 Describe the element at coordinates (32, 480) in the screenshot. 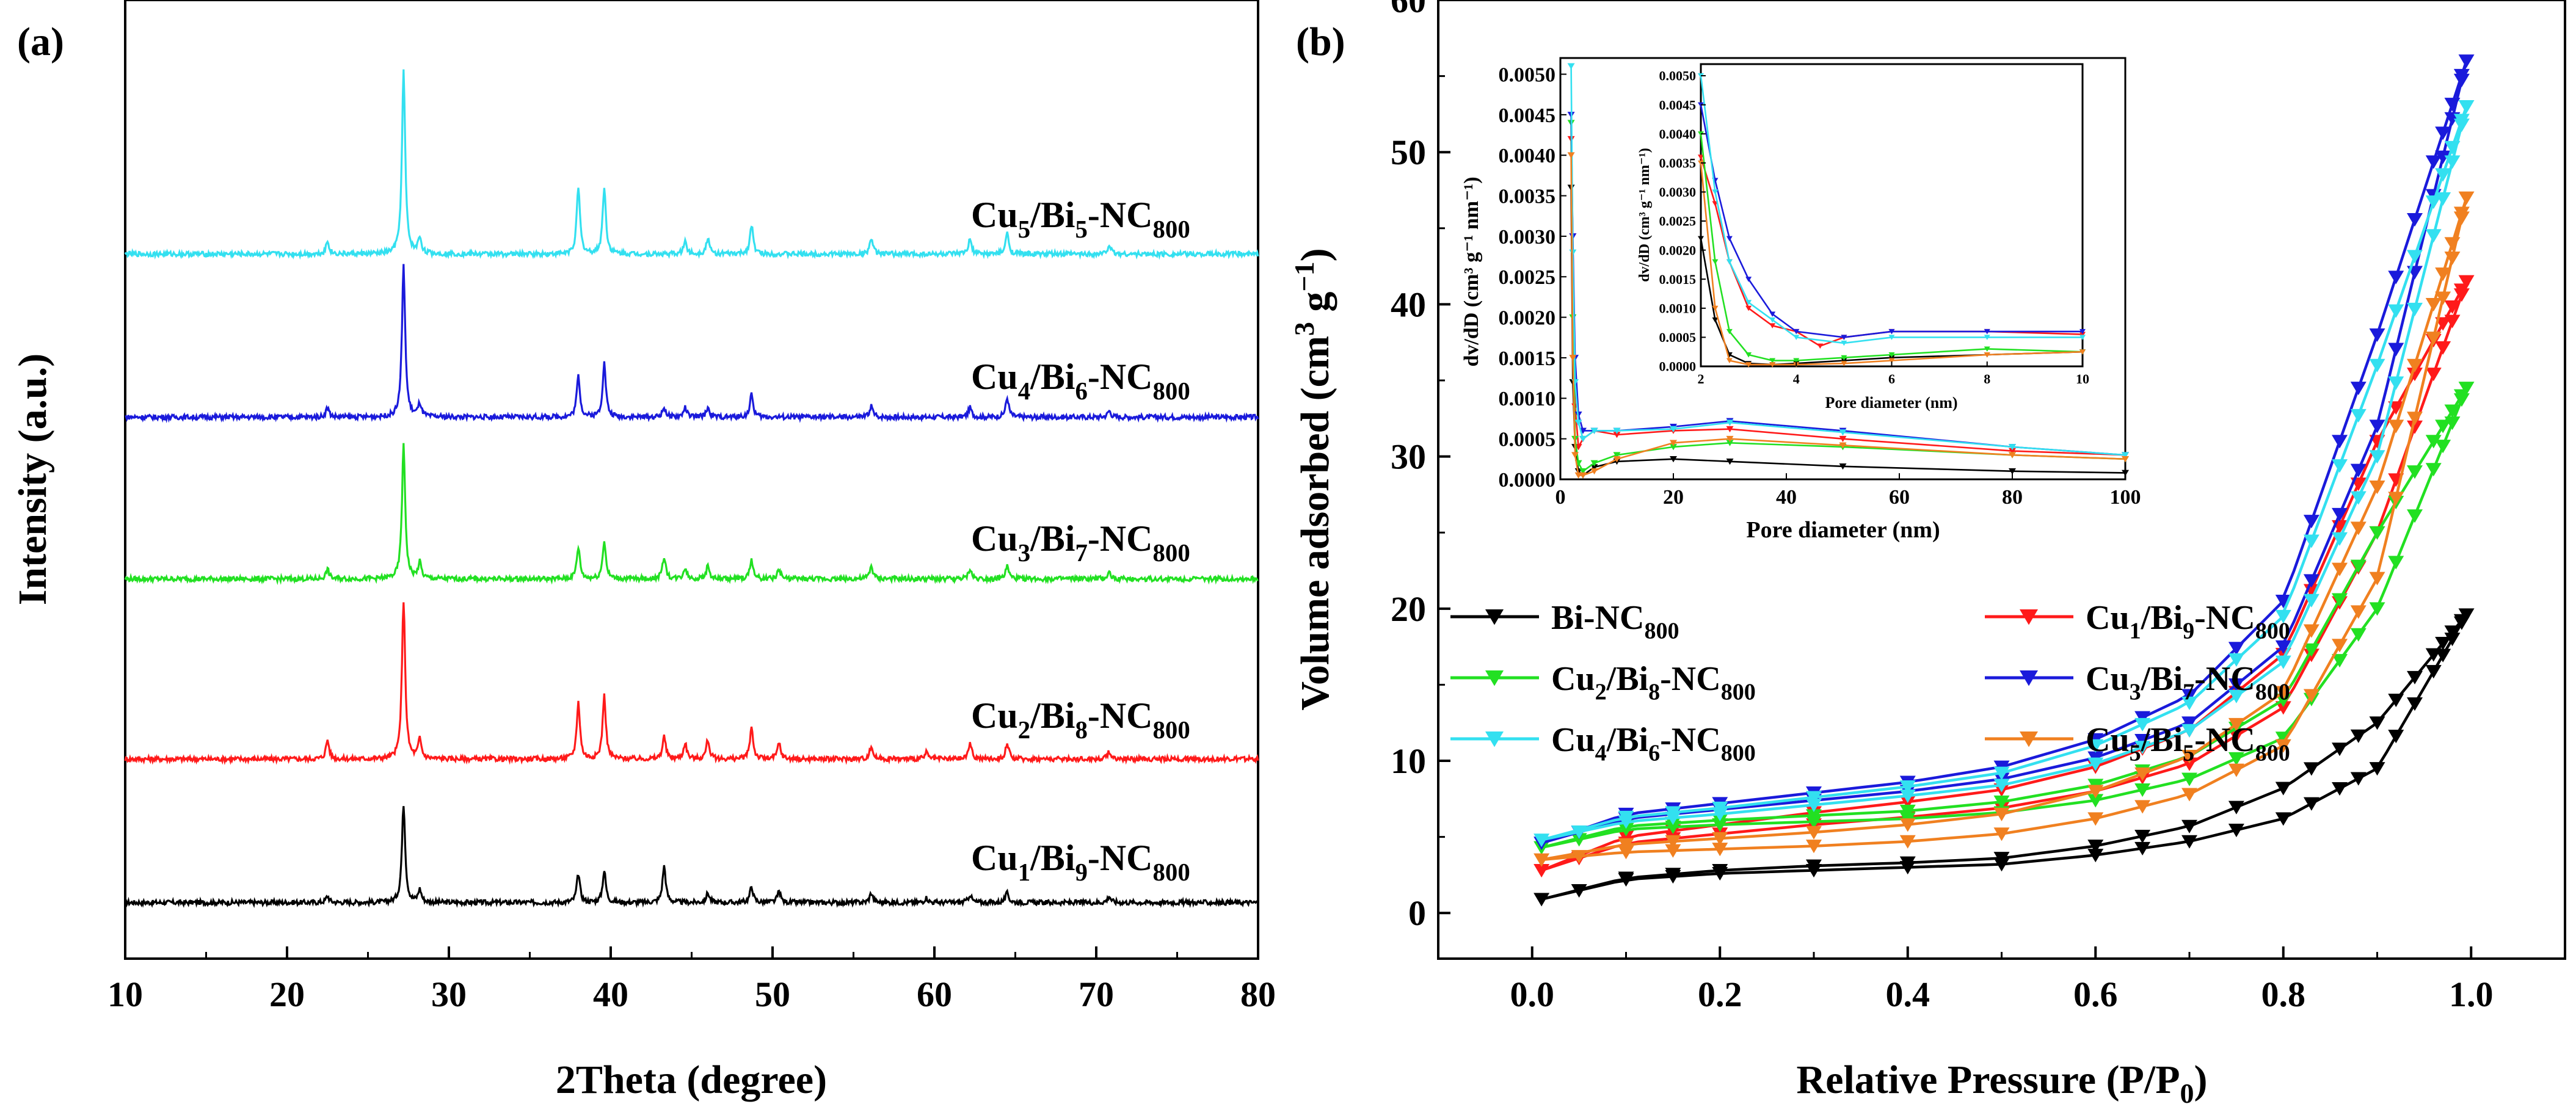

I see `xrd-y-axis-title: Intensity (a.u.)` at that location.